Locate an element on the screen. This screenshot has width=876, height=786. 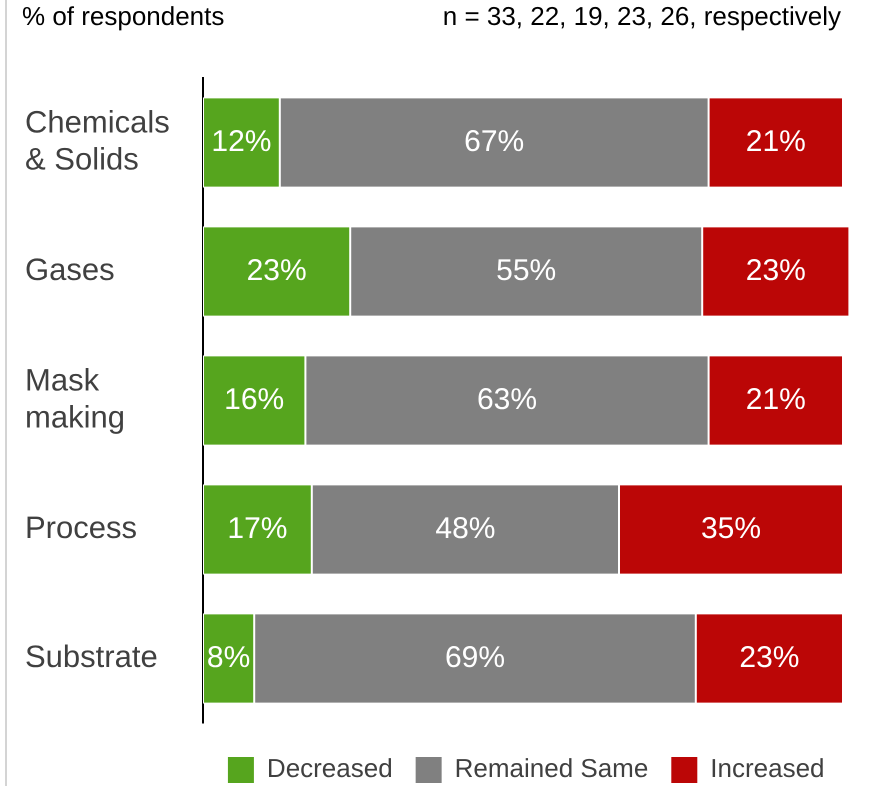
legend-label: Increased is located at coordinates (767, 768).